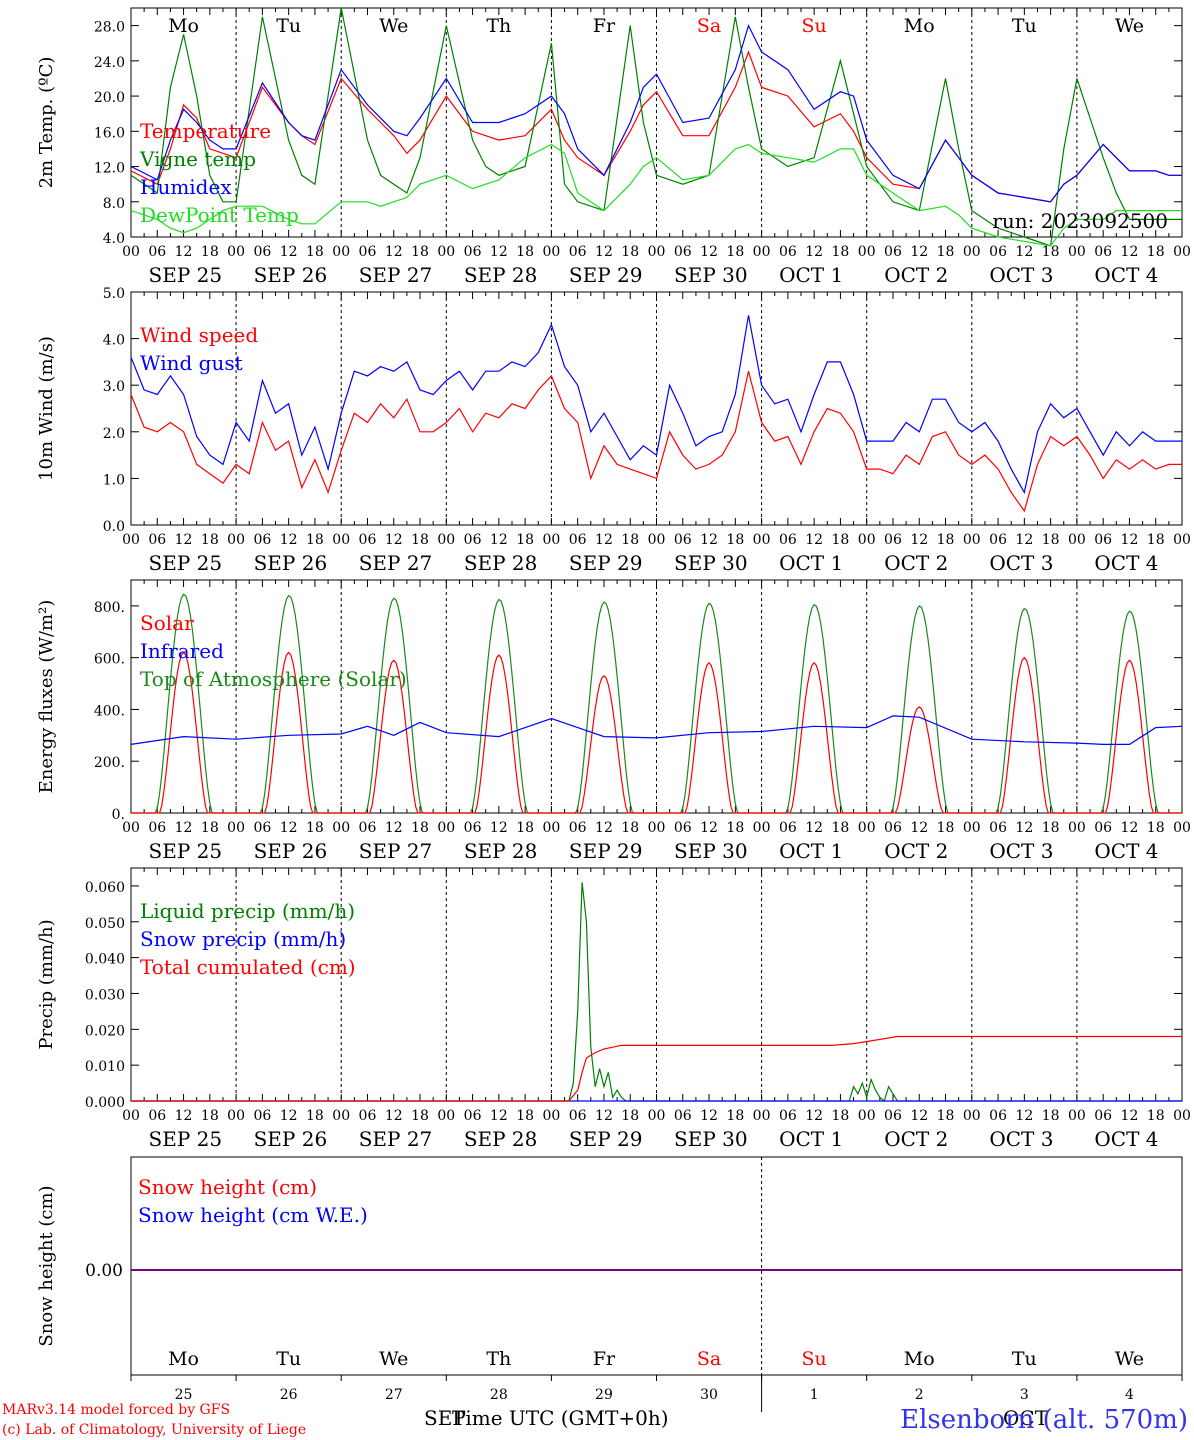  Describe the element at coordinates (273, 679) in the screenshot. I see `legend-entry: Top of Atmosphere (Solar)` at that location.